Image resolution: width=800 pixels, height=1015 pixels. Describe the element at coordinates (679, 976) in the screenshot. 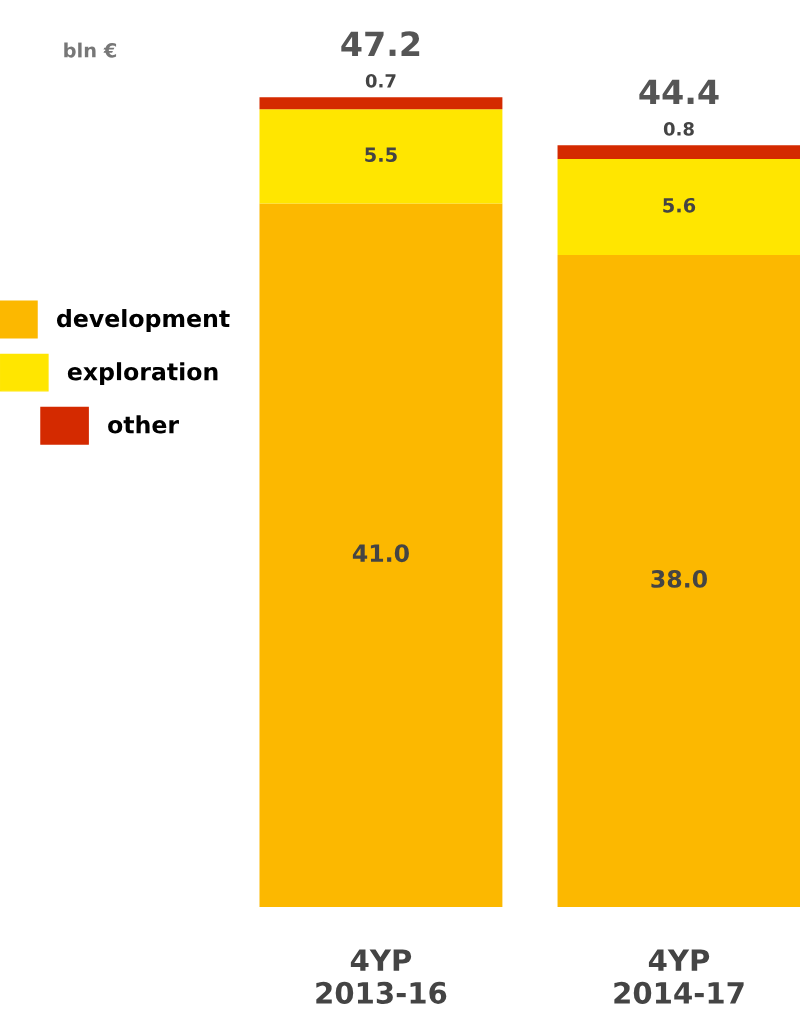

I see `x-tick-label: 4YP 2014-17` at that location.